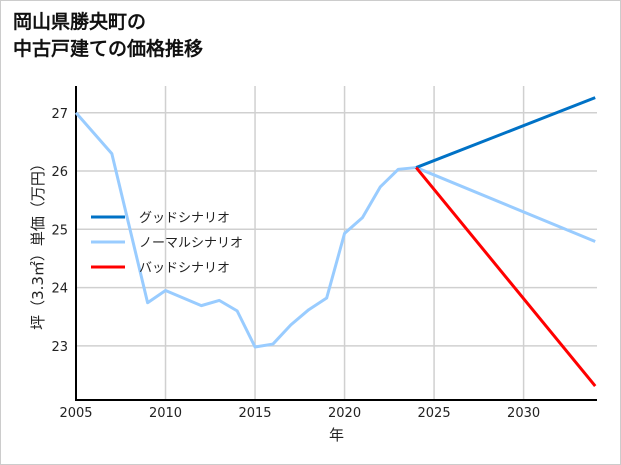  What do you see at coordinates (59, 289) in the screenshot?
I see `y-tick-label: 24` at bounding box center [59, 289].